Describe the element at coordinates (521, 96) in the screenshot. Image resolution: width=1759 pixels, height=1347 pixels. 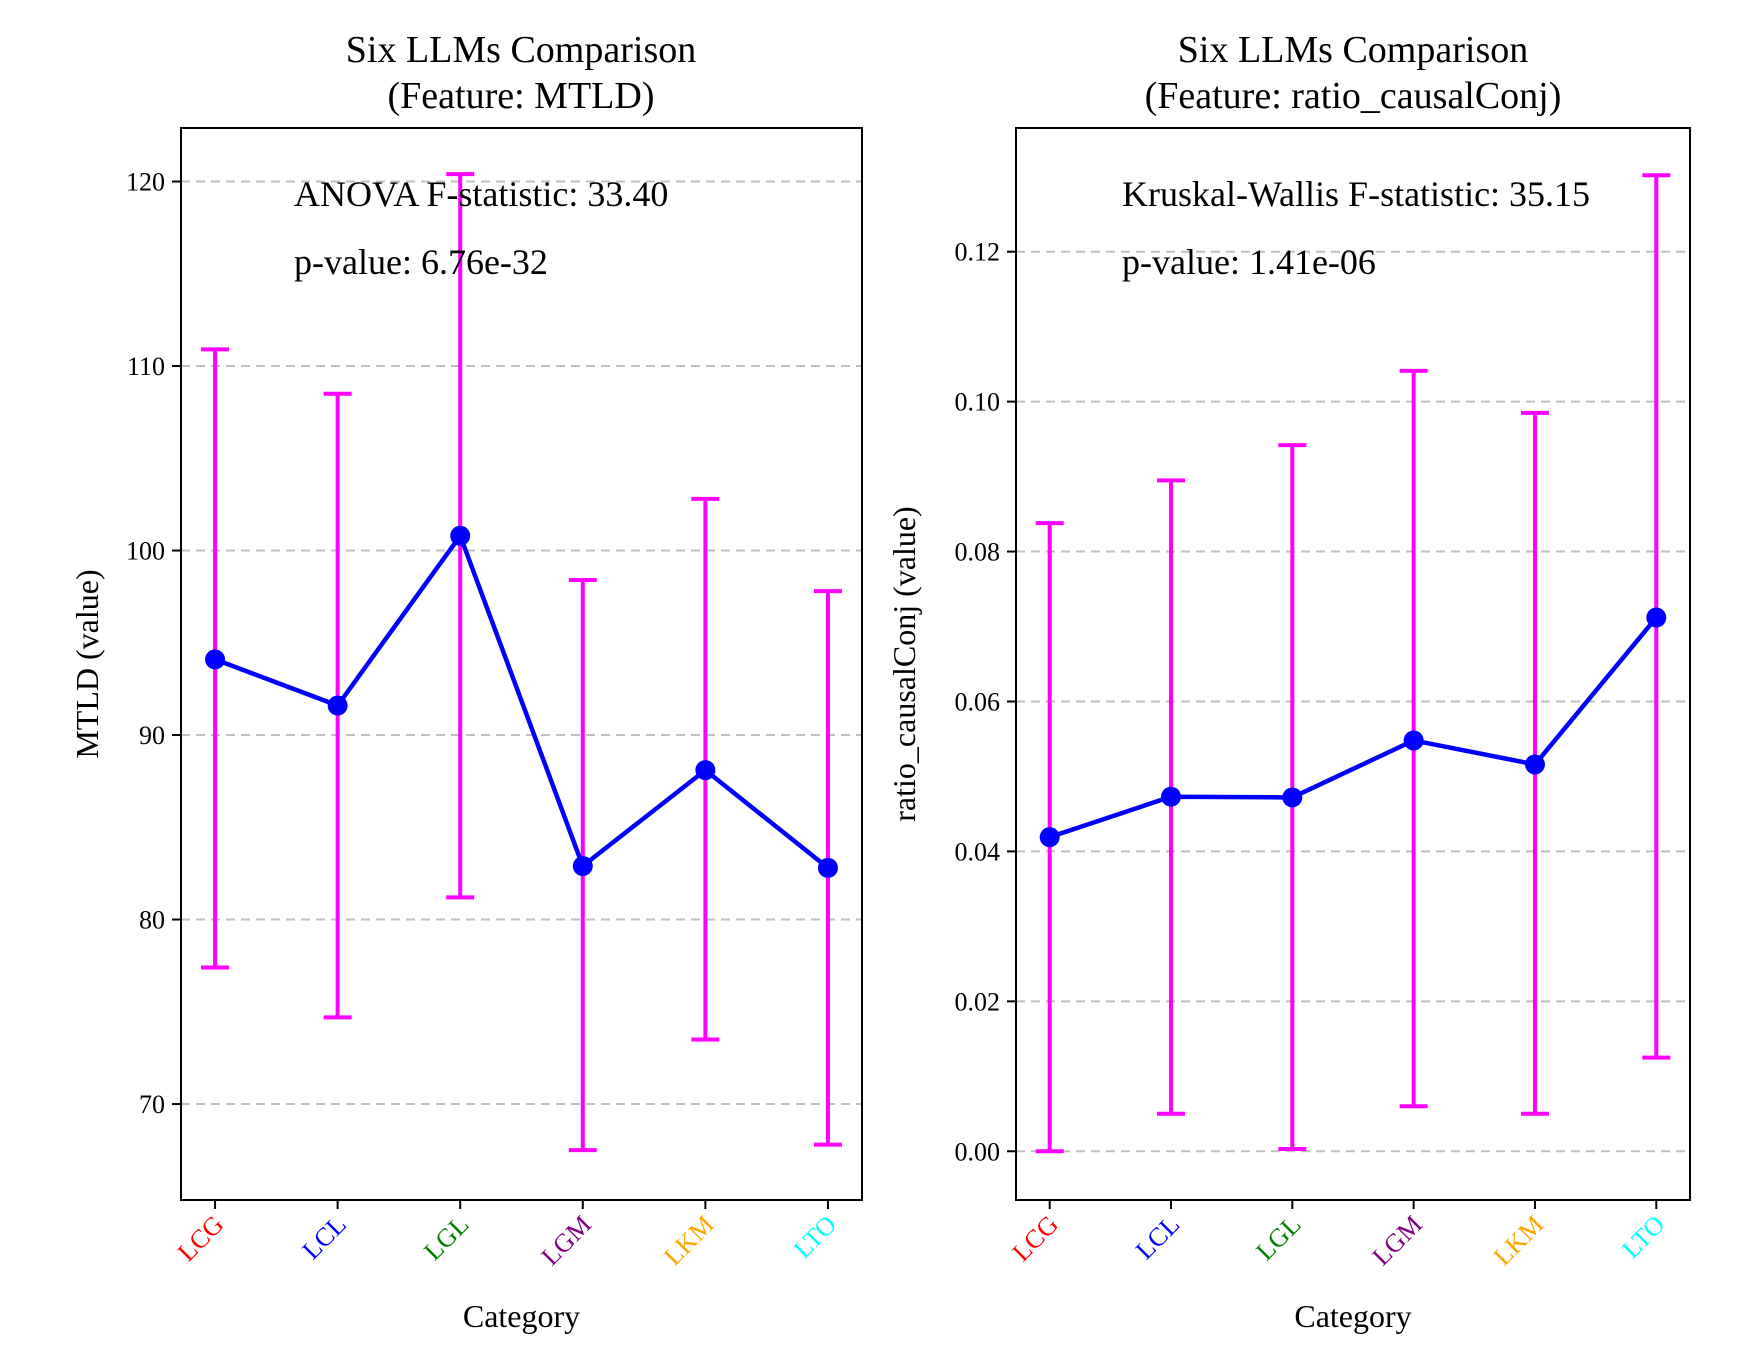
I see `chart-title-line2: (Feature: MTLD)` at that location.